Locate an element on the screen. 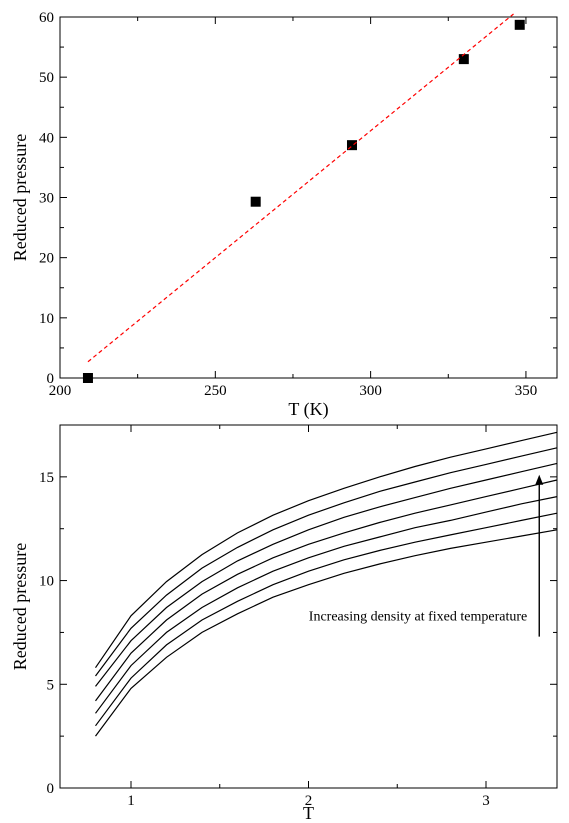  x-tick-label: 1 is located at coordinates (131, 801).